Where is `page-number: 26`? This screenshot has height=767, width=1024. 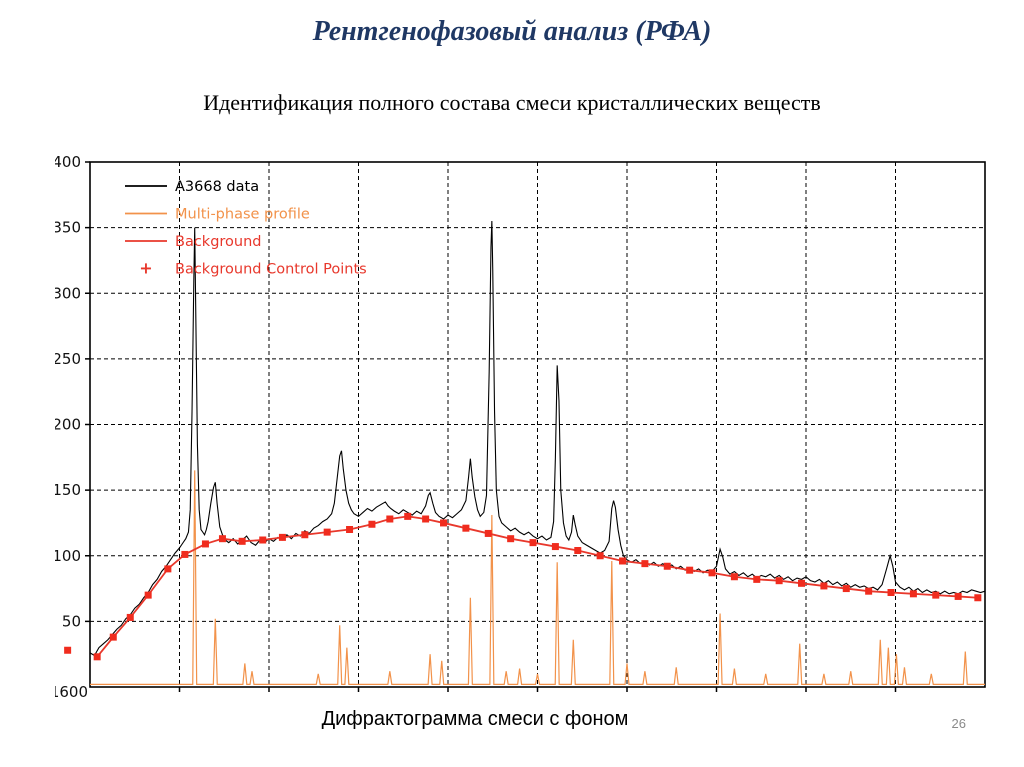
page-number: 26 is located at coordinates (958, 723).